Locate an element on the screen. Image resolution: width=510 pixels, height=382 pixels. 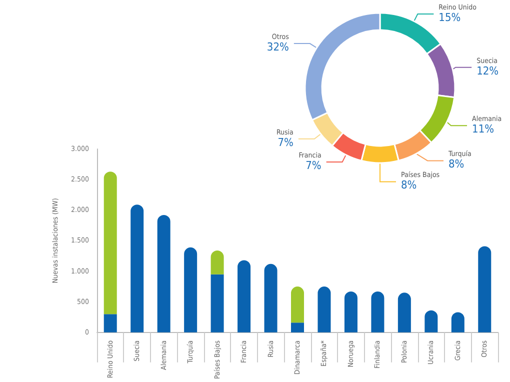
data-label: 32% is located at coordinates (277, 47).